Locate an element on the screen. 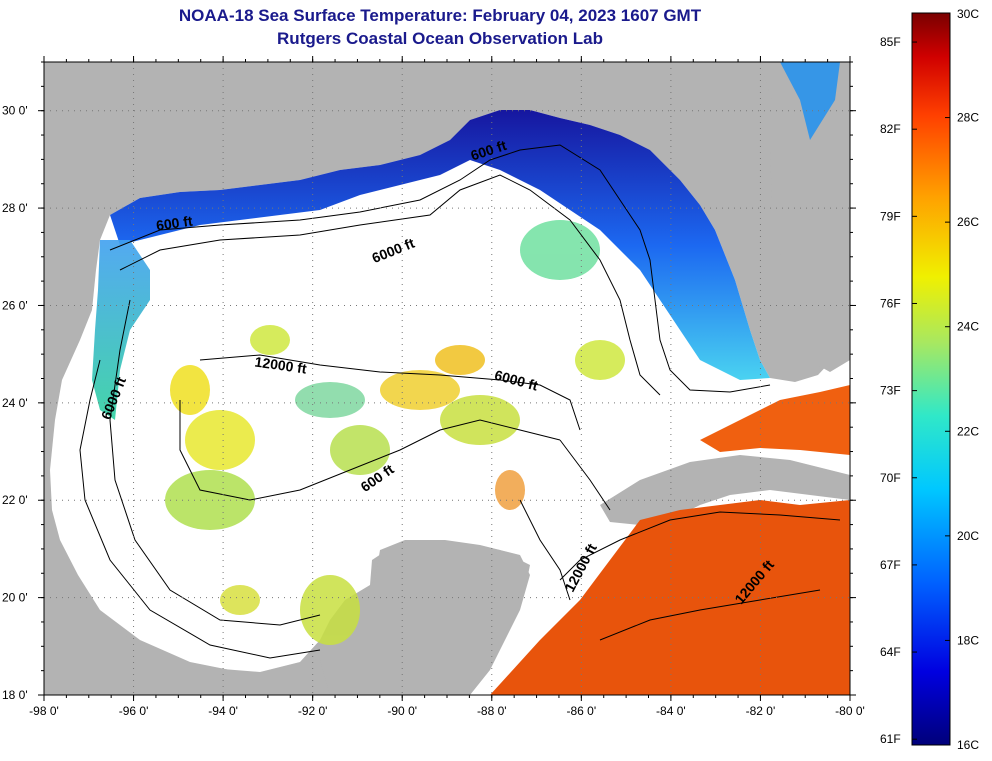 The height and width of the screenshot is (761, 992). lon-label: -88 0' is located at coordinates (492, 711).